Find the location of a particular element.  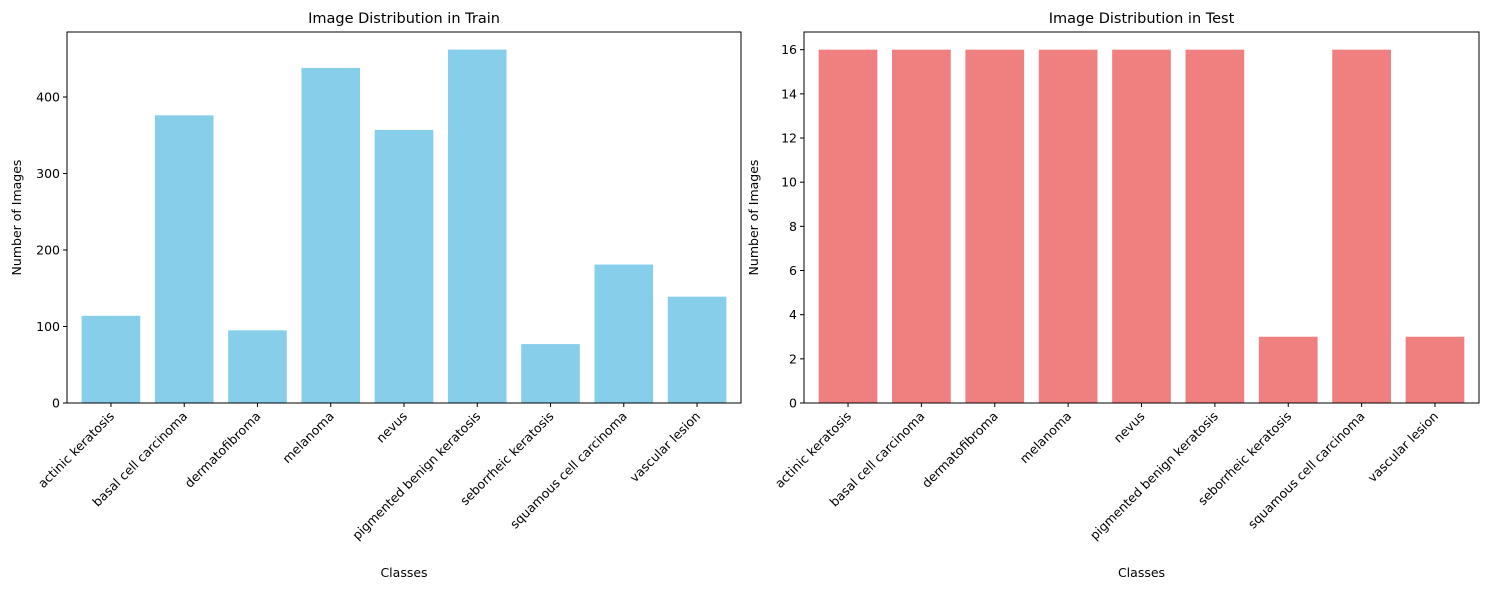

y-tick-label: 10 is located at coordinates (789, 182).